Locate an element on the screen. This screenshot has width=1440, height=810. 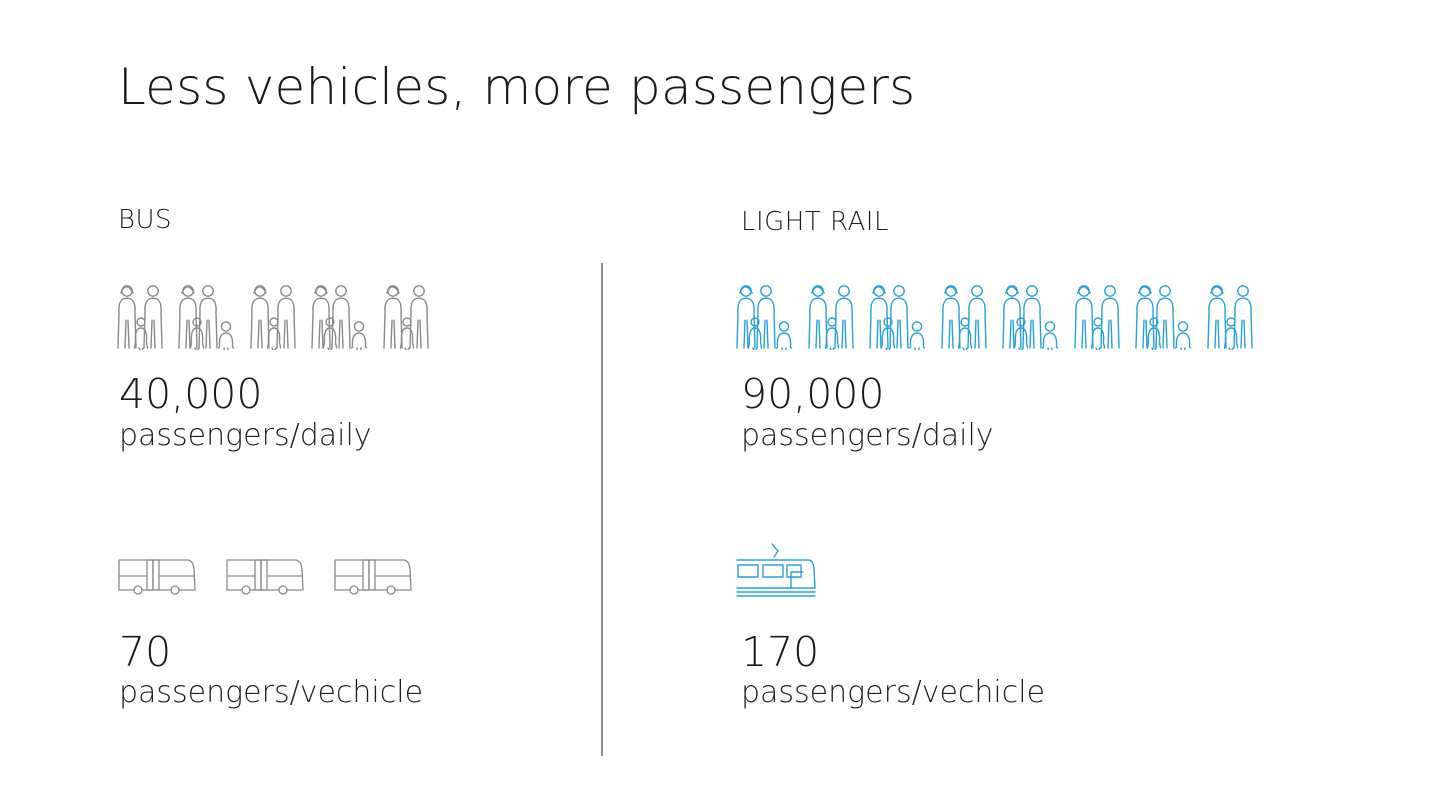
light-rail-section-label: LIGHT RAIL is located at coordinates (815, 222).